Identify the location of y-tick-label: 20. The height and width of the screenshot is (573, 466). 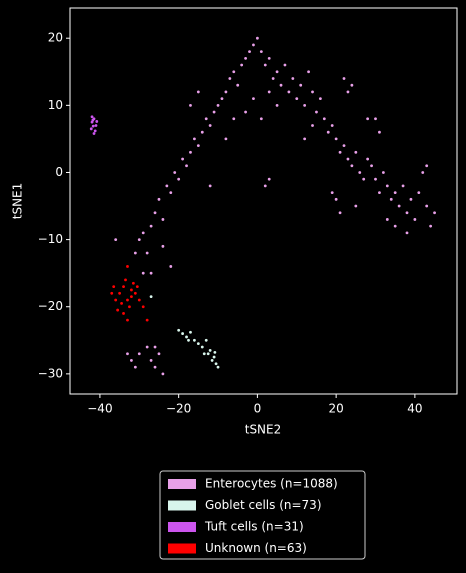
(55, 38).